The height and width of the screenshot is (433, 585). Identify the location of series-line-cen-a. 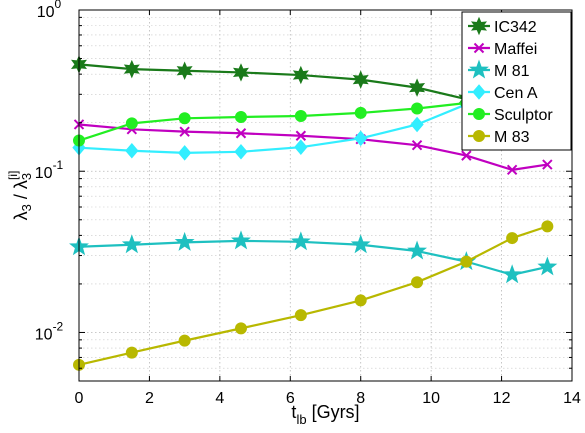
(272, 128).